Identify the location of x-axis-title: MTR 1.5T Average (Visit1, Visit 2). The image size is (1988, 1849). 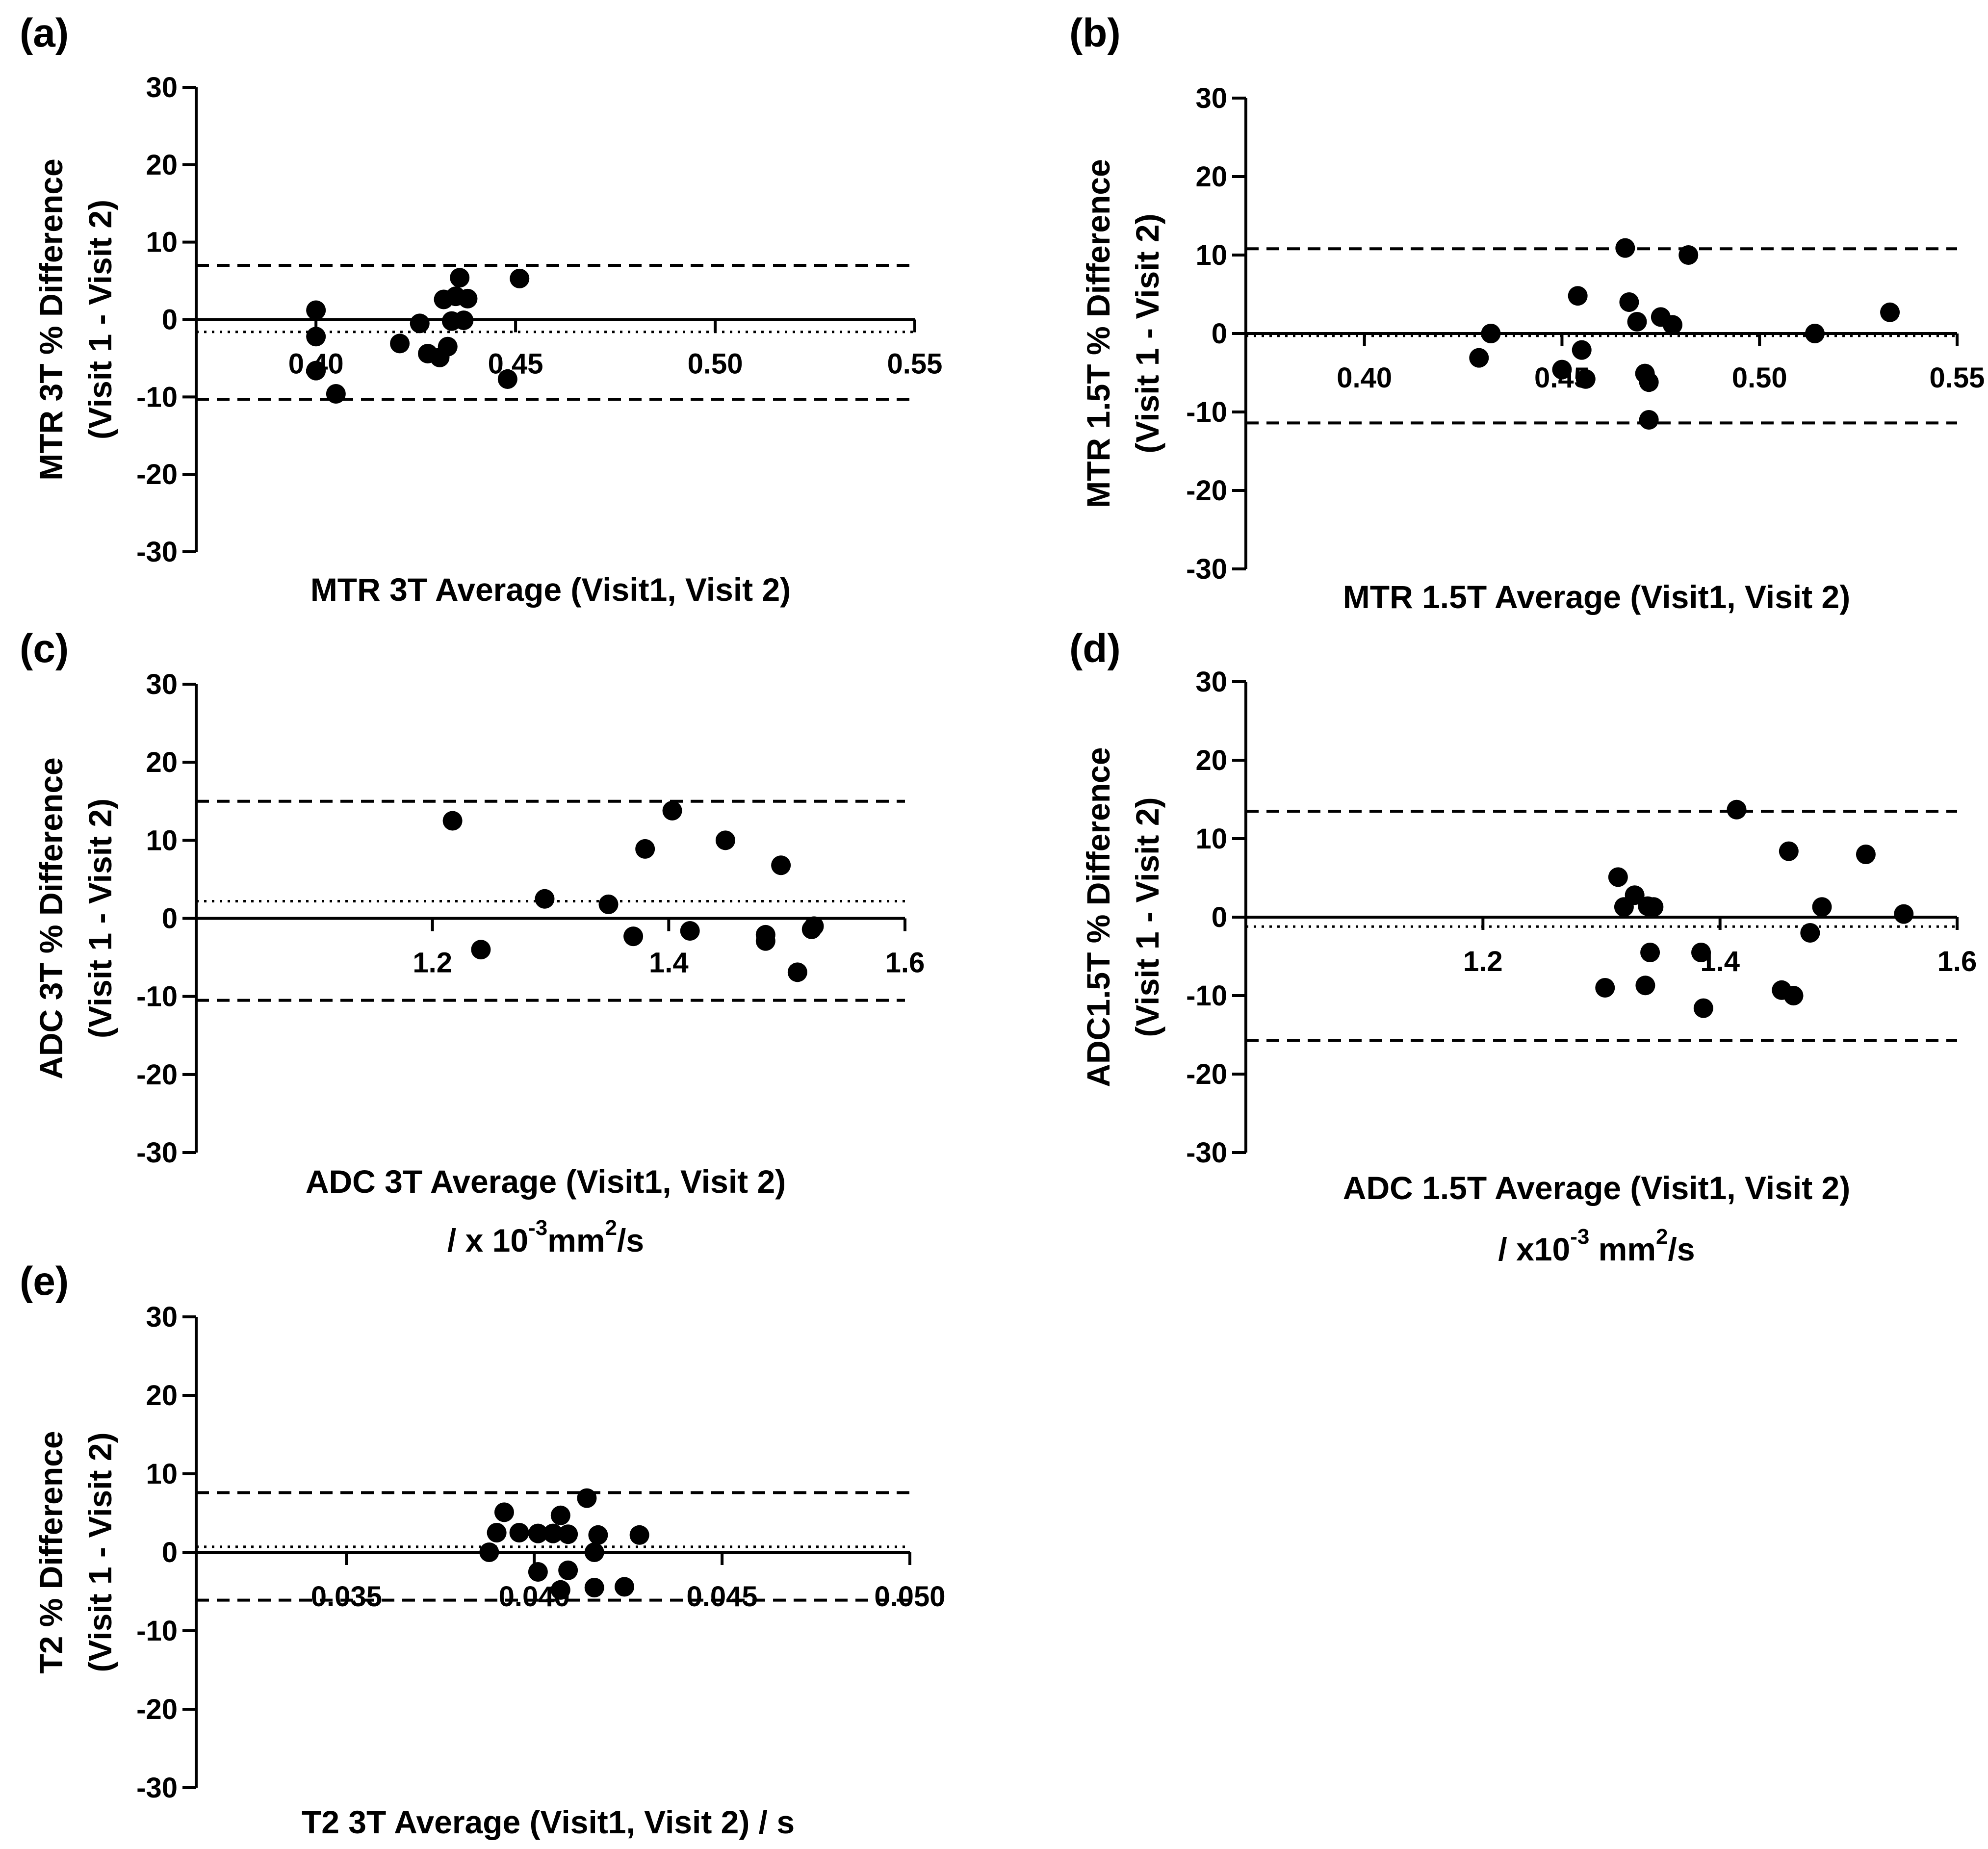
(1596, 597).